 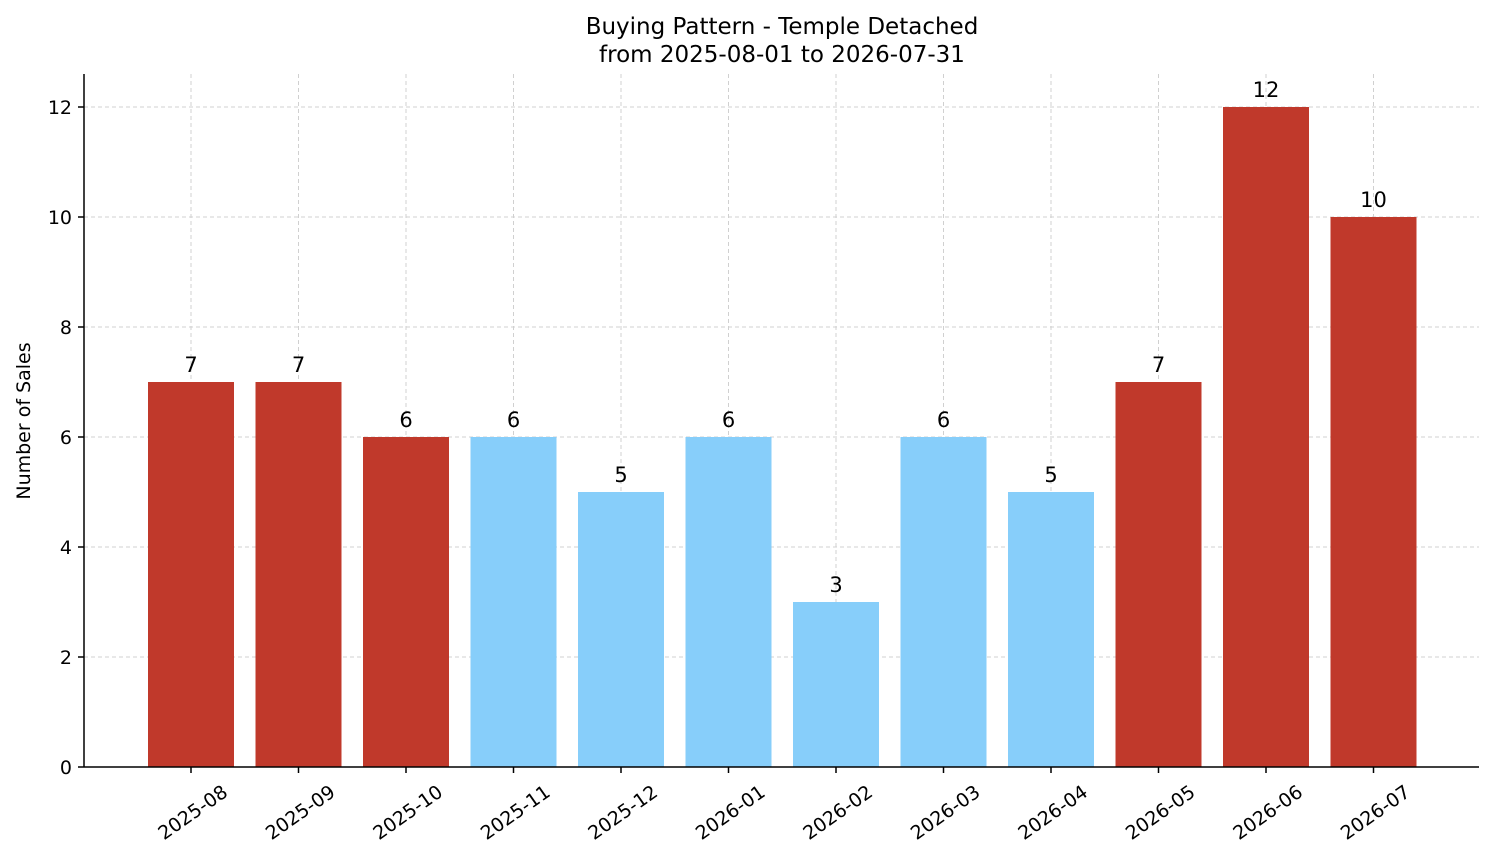 I want to click on y-tick-label: 0, so click(x=66, y=768).